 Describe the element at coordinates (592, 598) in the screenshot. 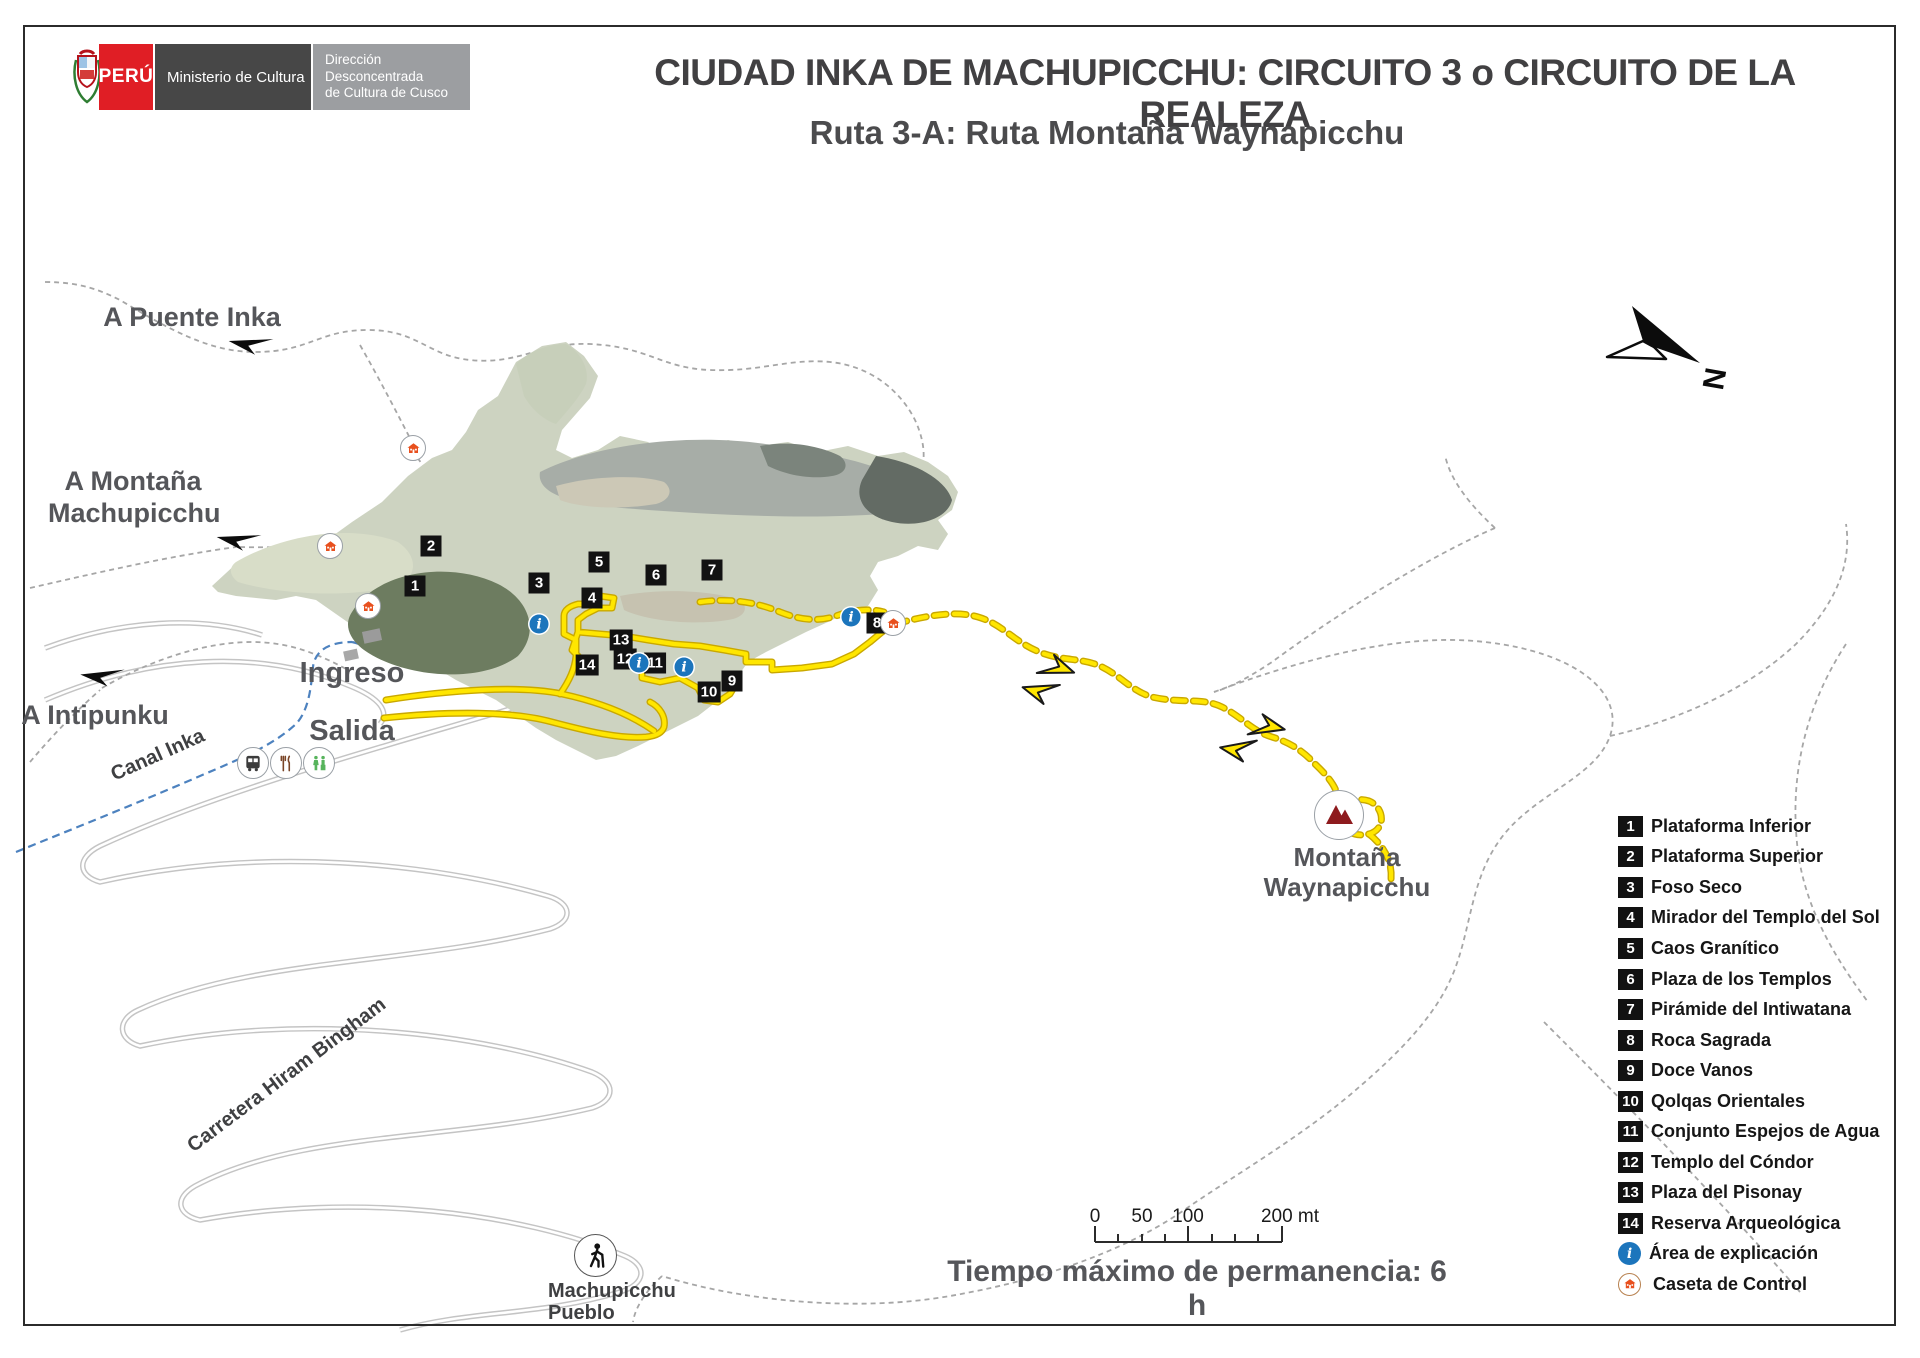

I see `map-marker-4: 4` at that location.